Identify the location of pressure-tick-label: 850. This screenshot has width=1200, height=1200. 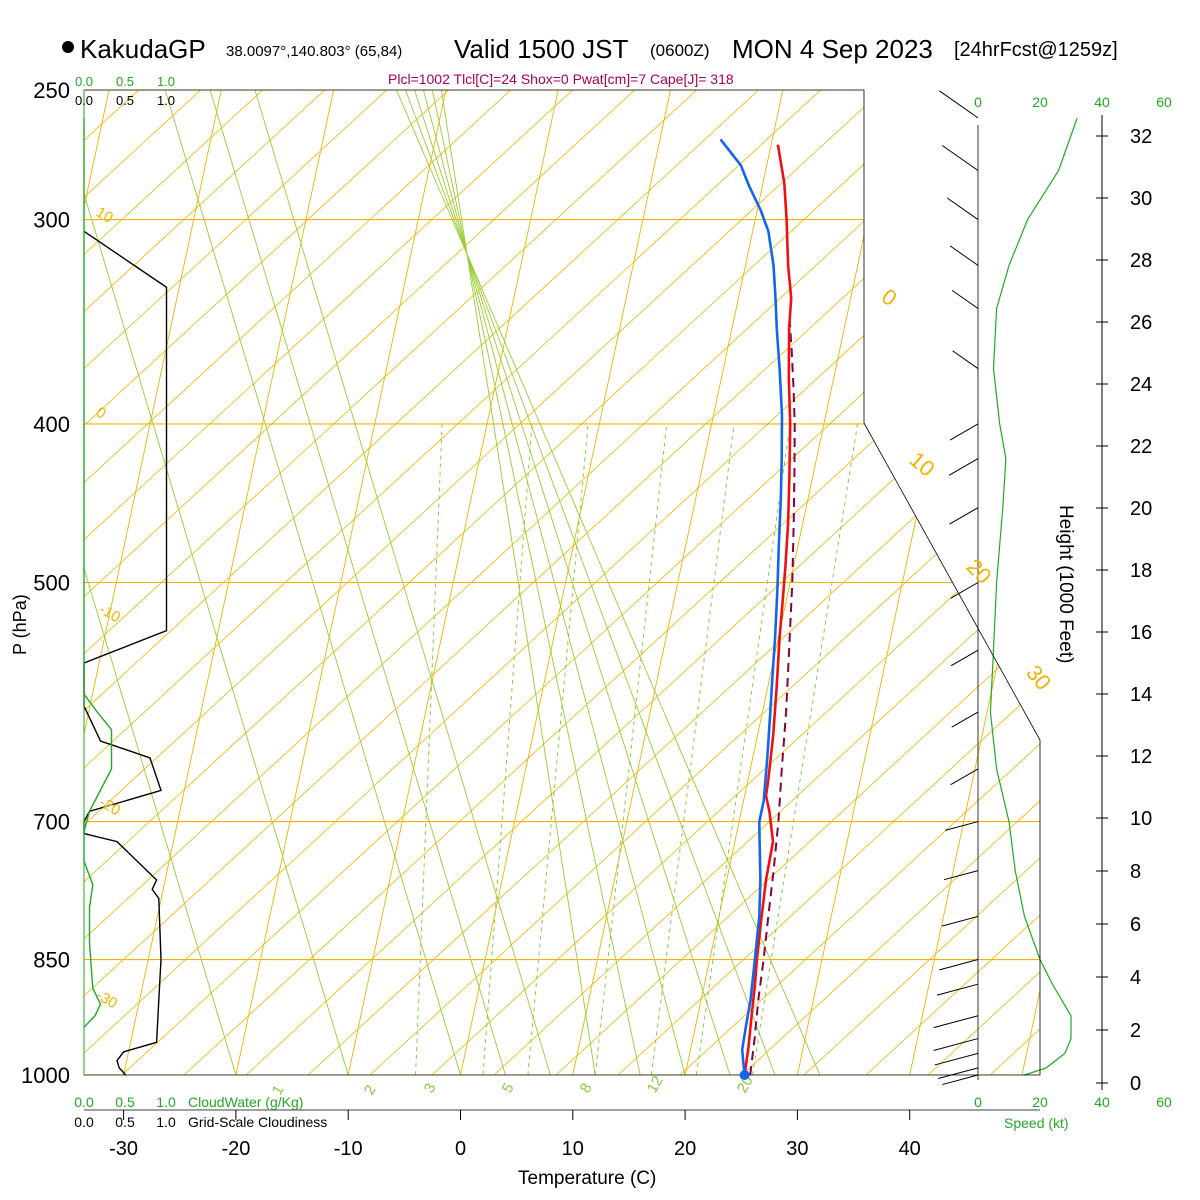
(51, 960).